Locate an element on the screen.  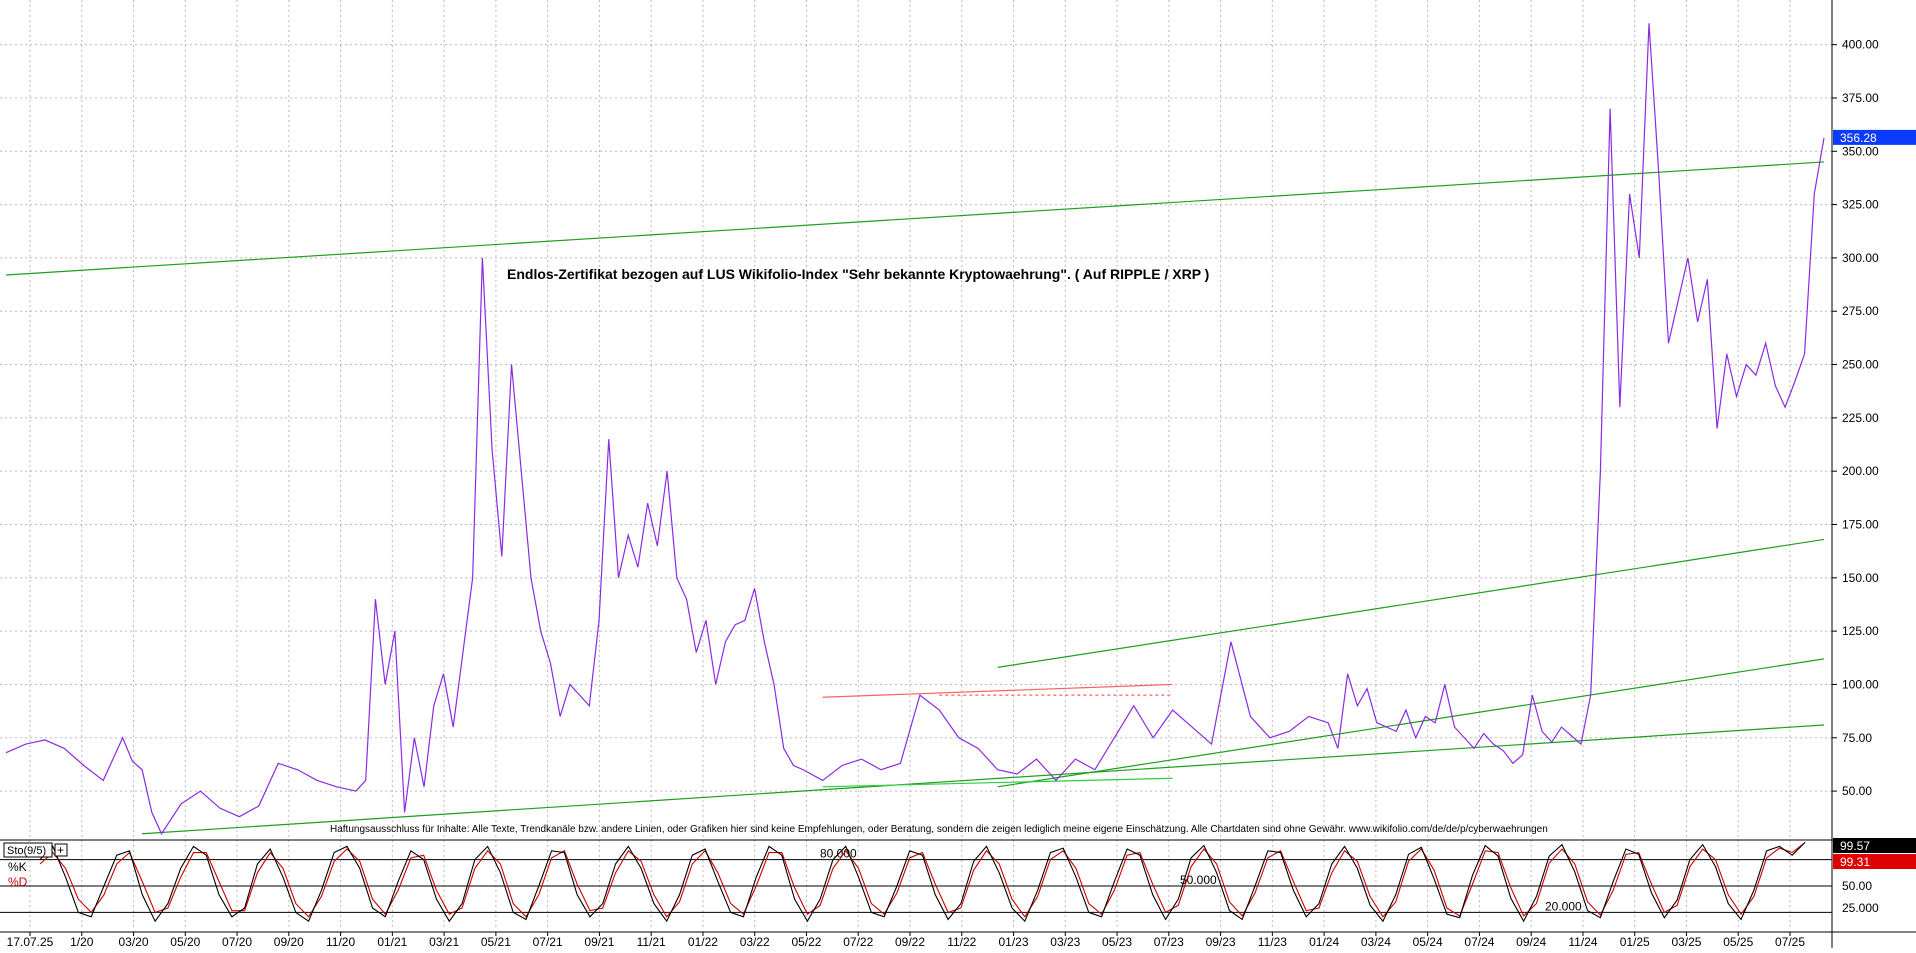
last-value-label: 356.28 is located at coordinates (1858, 138).